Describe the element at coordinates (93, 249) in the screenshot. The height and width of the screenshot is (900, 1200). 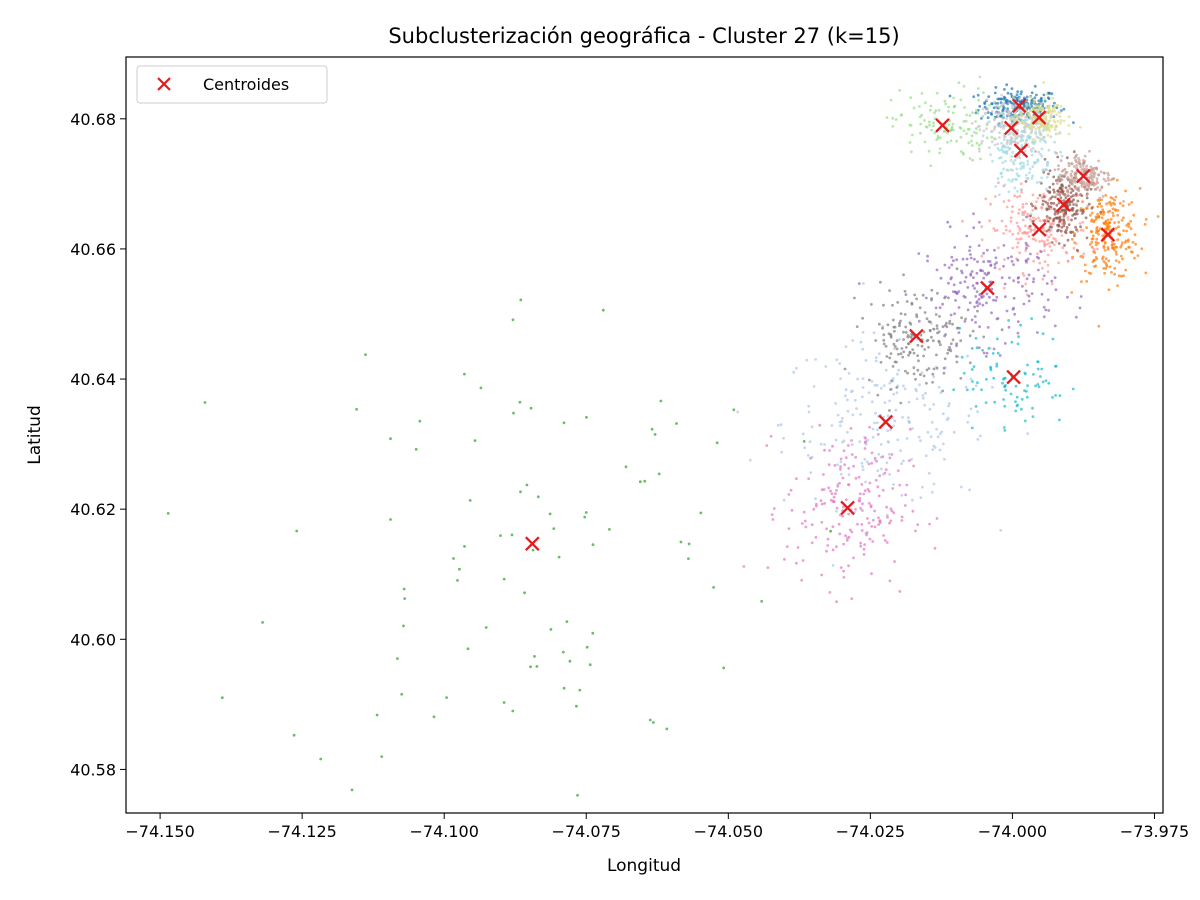
I see `y-tick-label: 40.66` at that location.